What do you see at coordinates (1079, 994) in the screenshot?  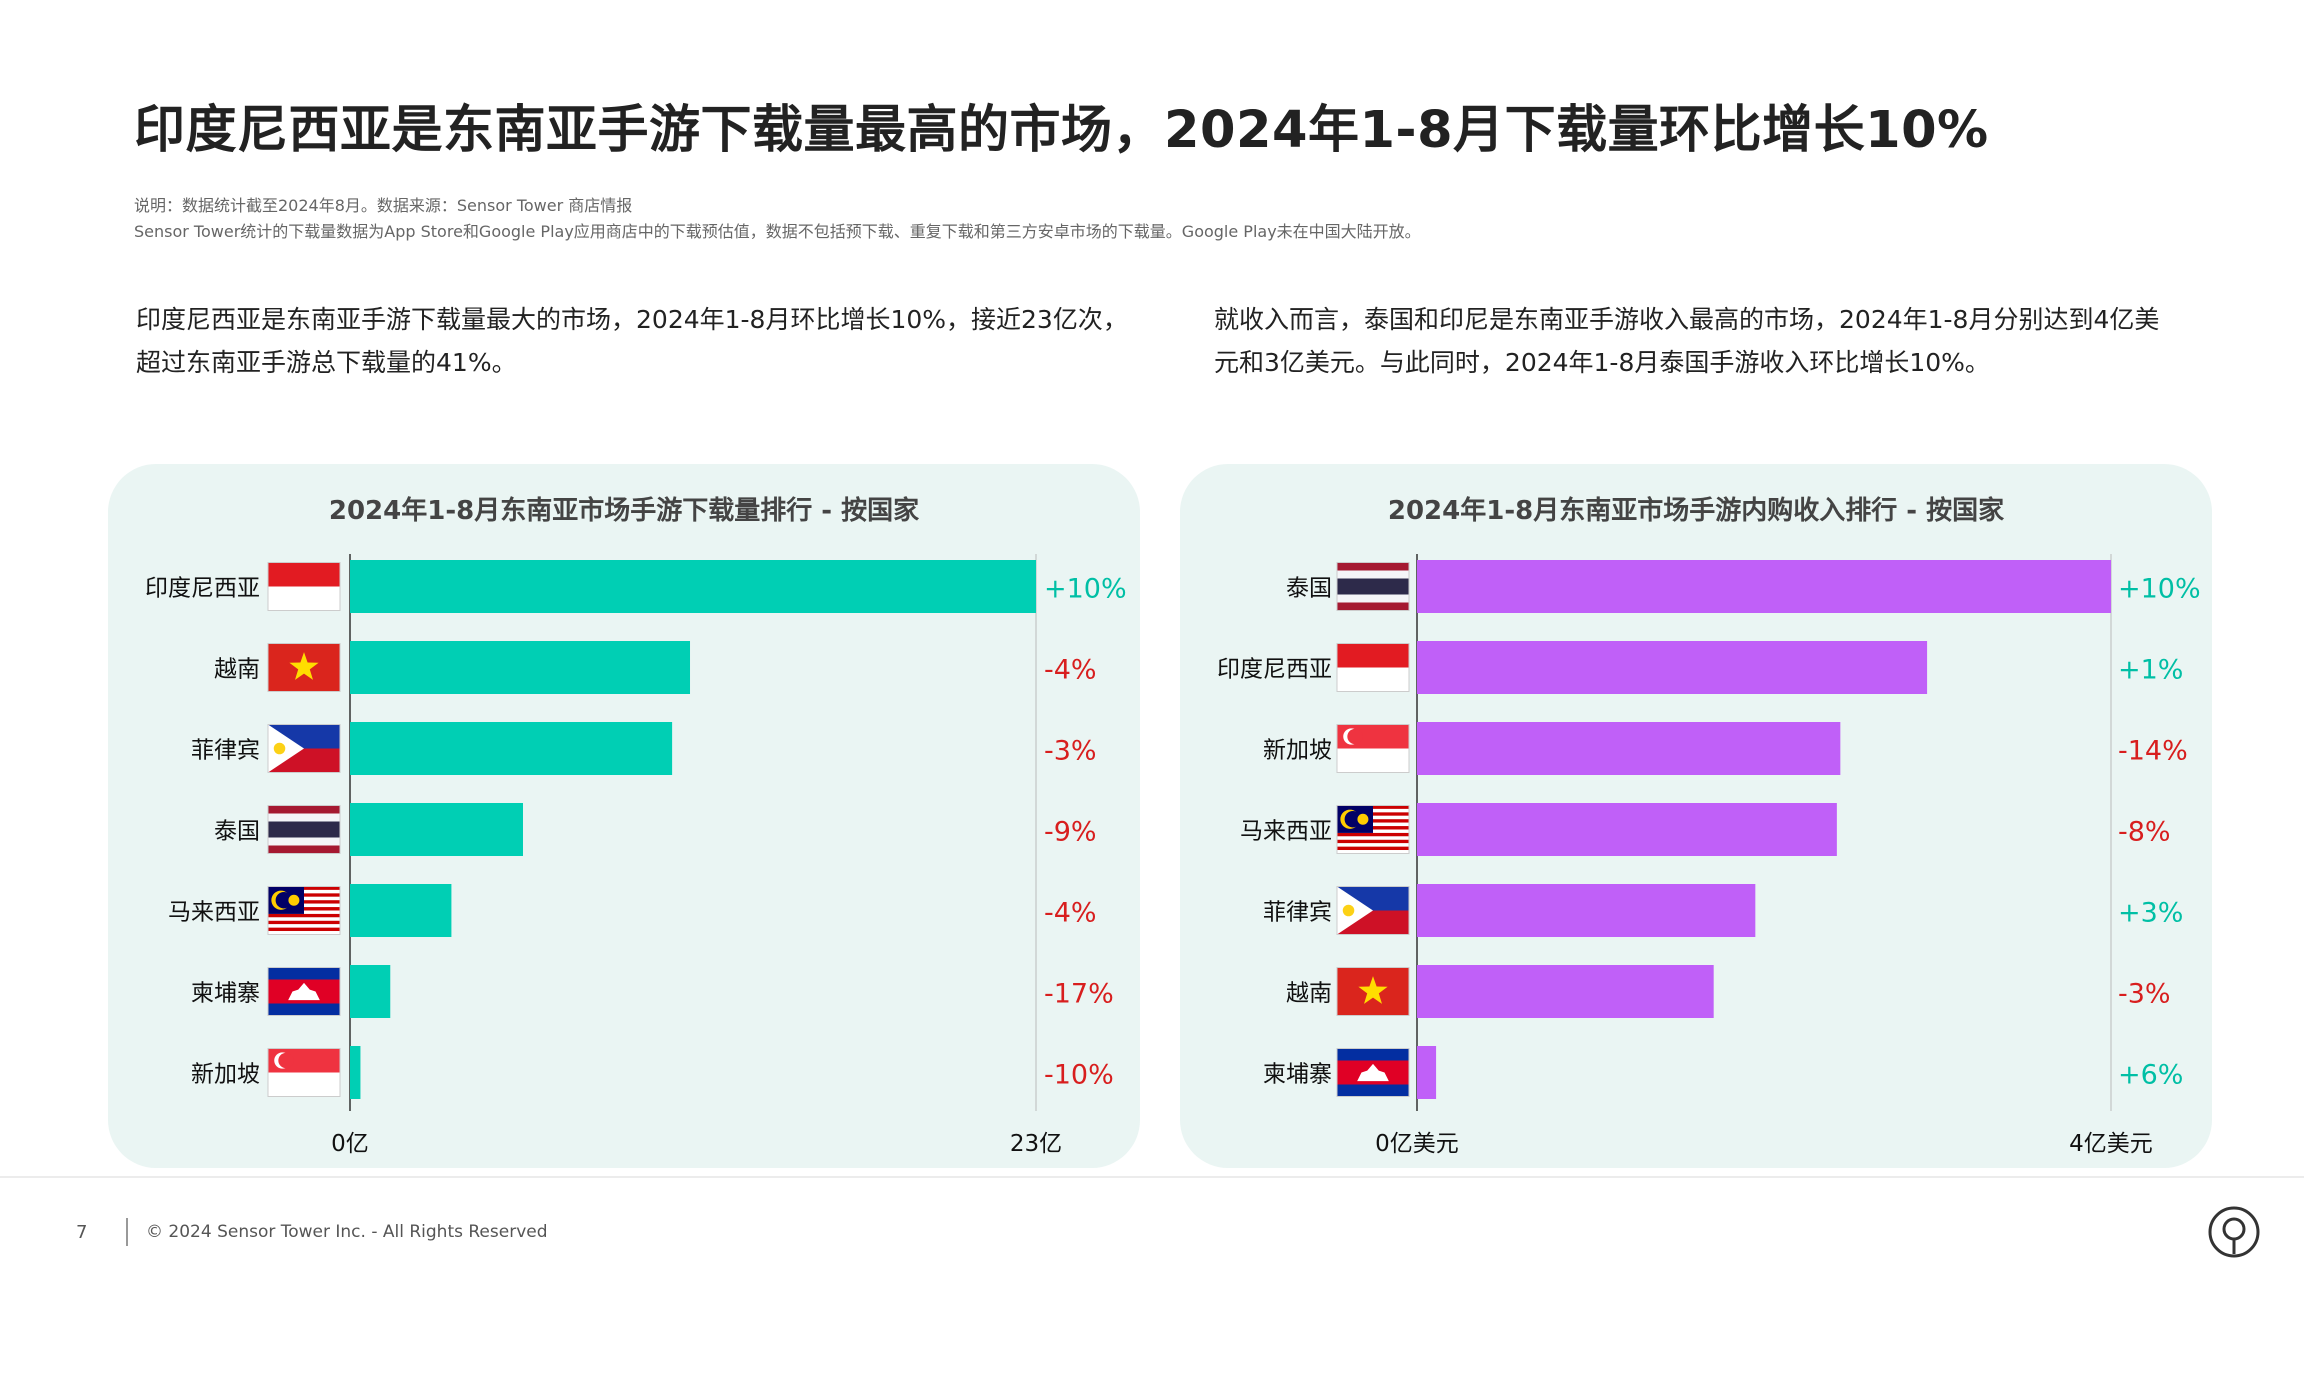 I see `change-label: -17%` at bounding box center [1079, 994].